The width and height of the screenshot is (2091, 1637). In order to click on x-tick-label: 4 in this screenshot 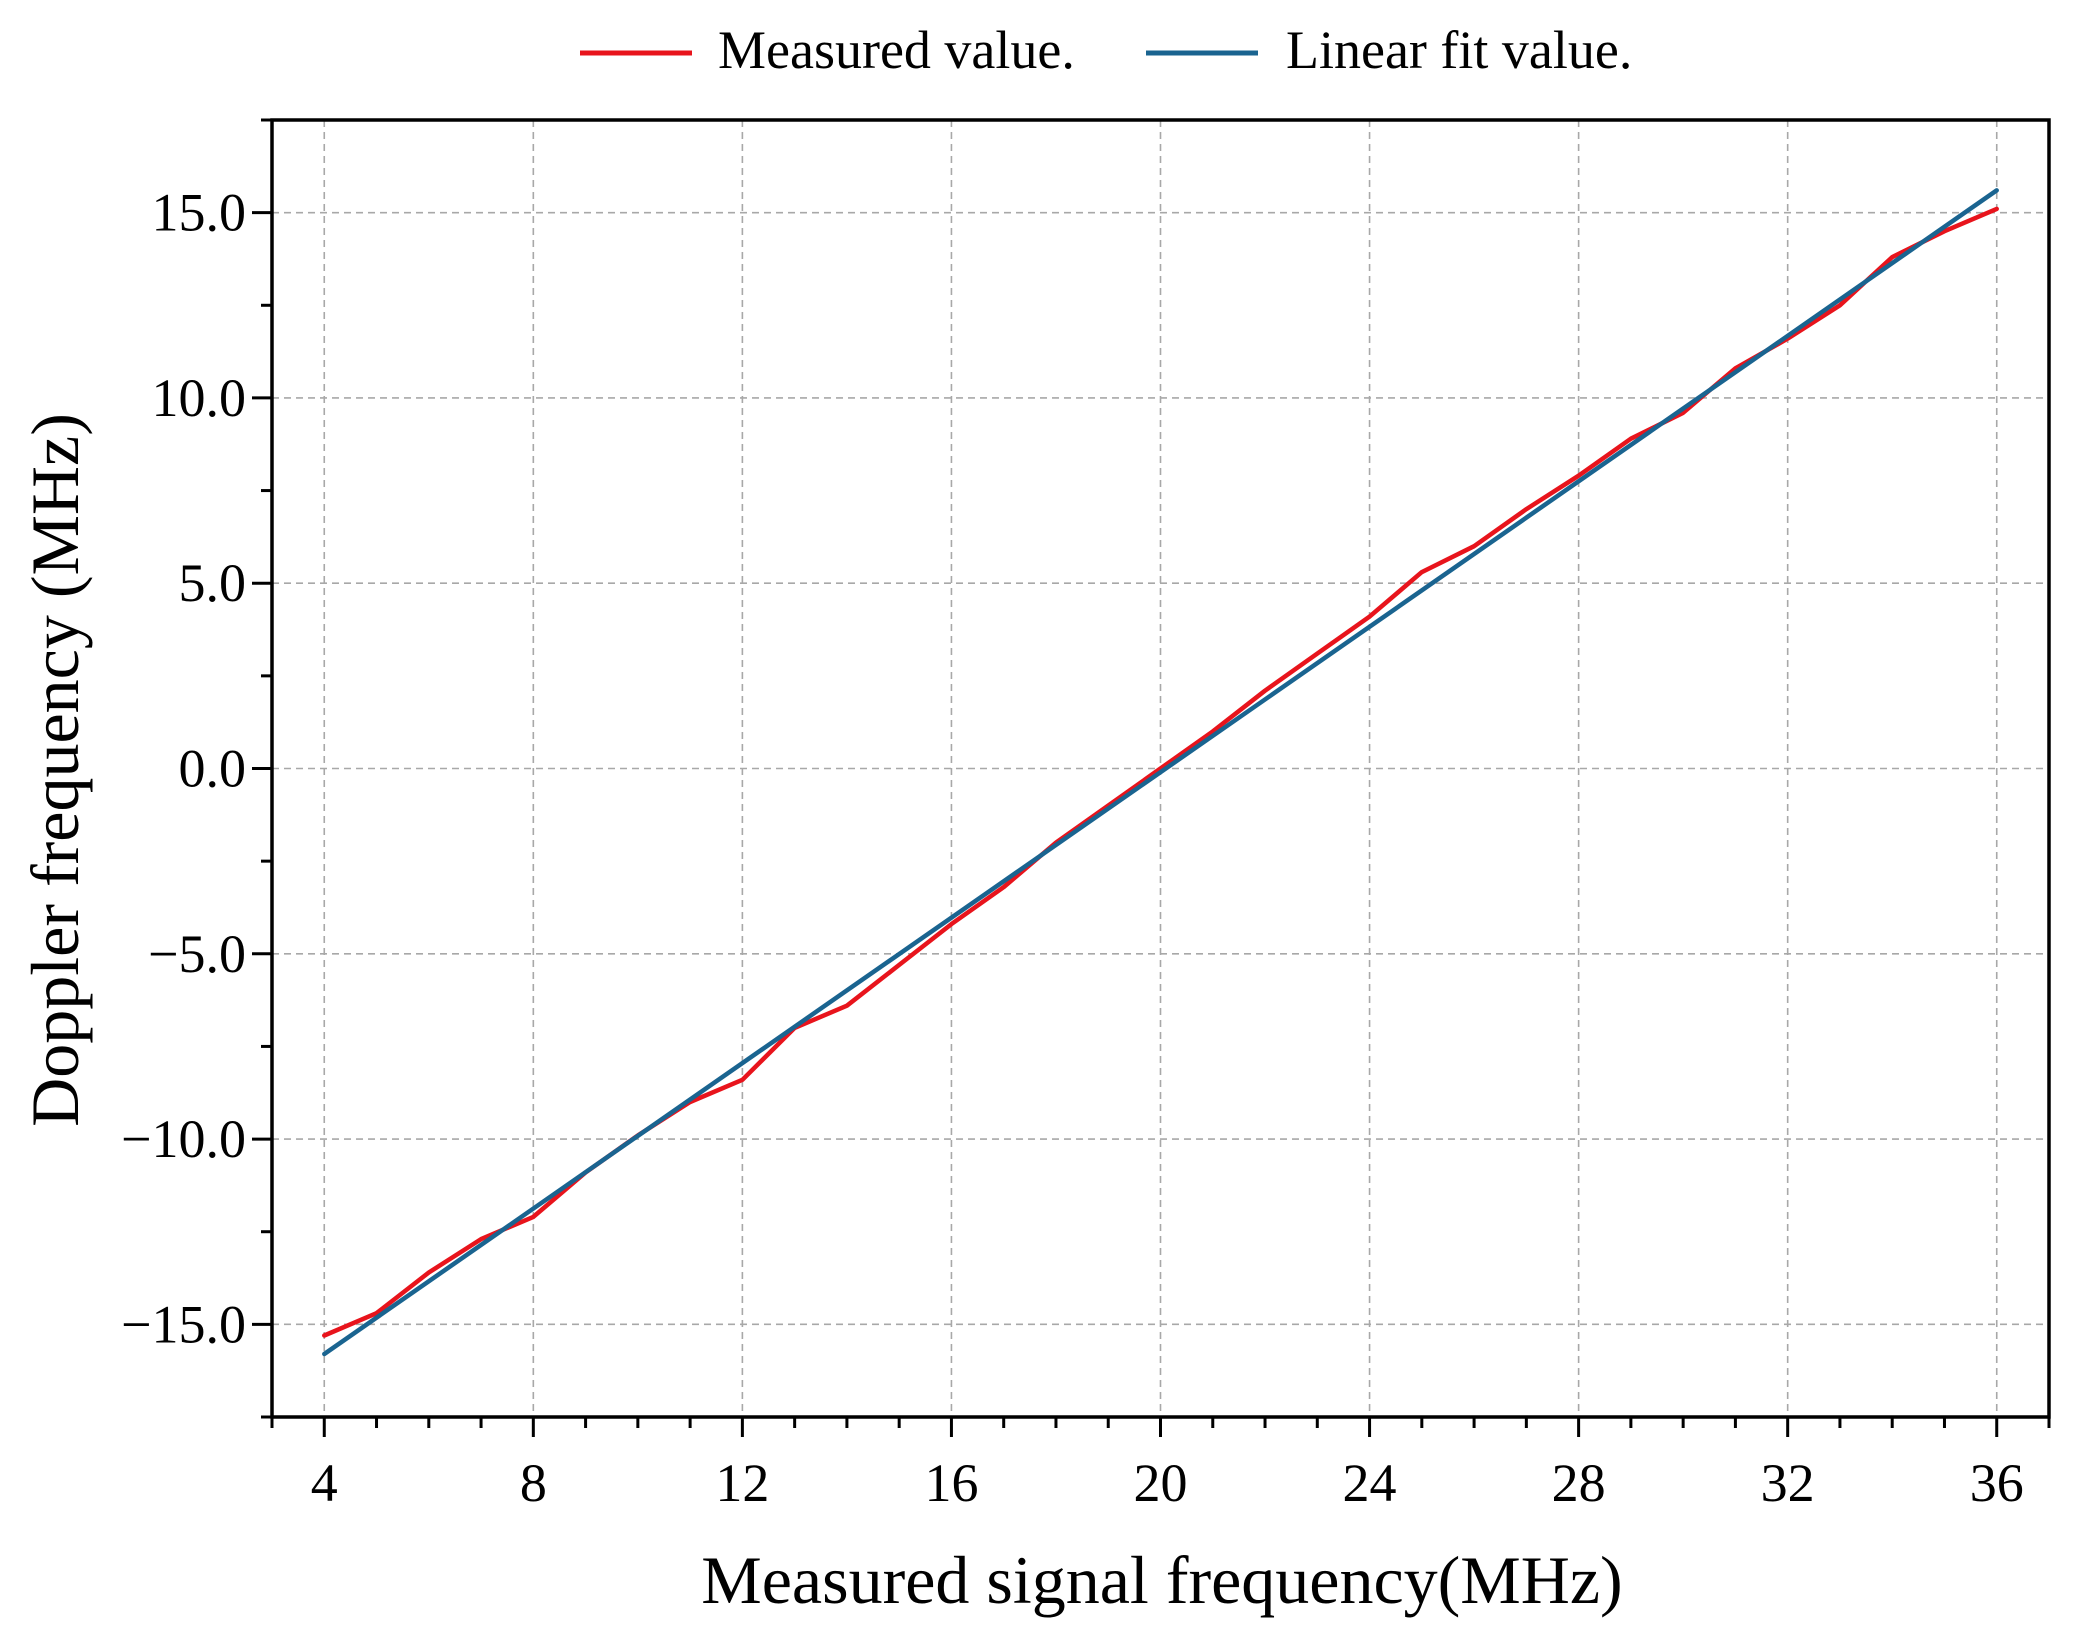, I will do `click(324, 1483)`.